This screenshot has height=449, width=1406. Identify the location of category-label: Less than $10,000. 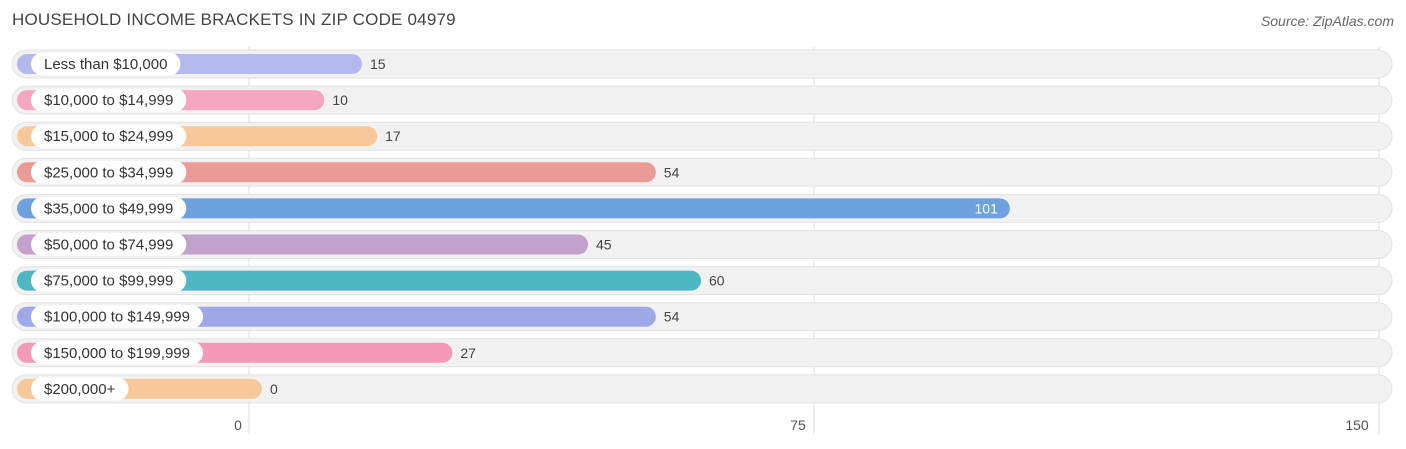
(105, 64).